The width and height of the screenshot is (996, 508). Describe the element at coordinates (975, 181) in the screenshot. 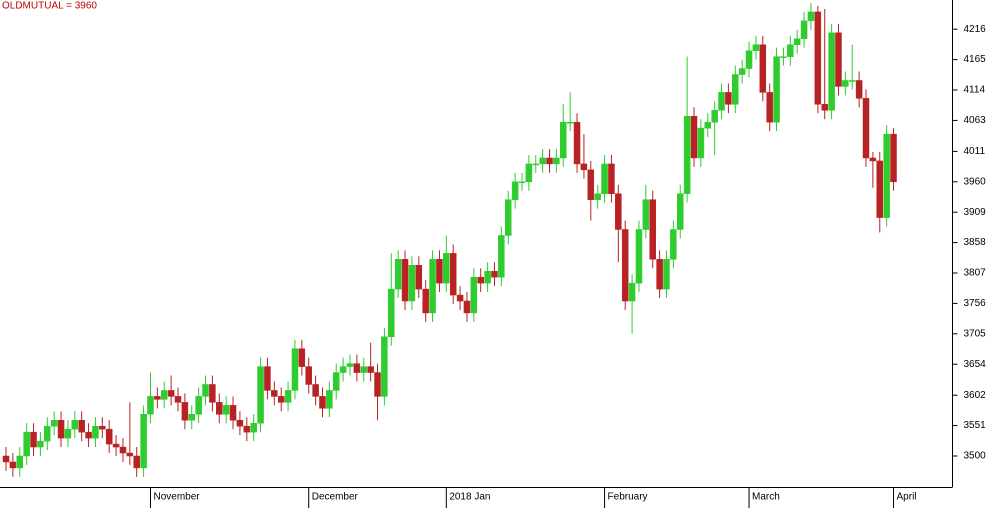

I see `y-tick-label: 3960` at that location.